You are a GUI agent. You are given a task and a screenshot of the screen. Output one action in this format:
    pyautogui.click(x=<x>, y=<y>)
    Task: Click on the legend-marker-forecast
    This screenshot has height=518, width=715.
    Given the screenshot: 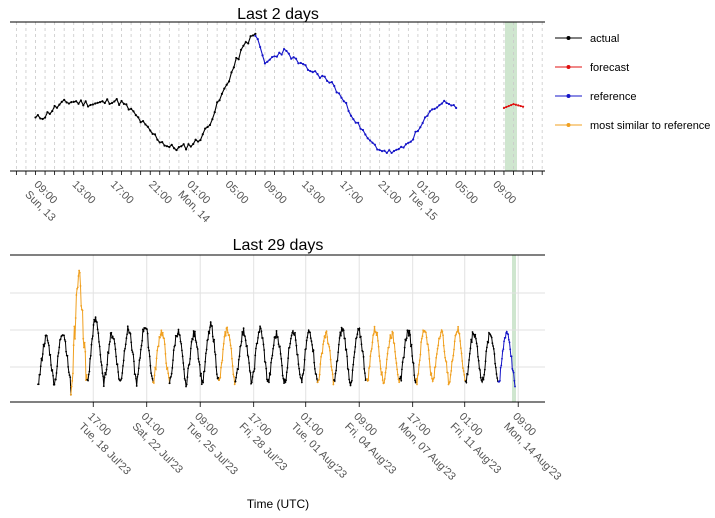 What is the action you would take?
    pyautogui.click(x=568, y=67)
    